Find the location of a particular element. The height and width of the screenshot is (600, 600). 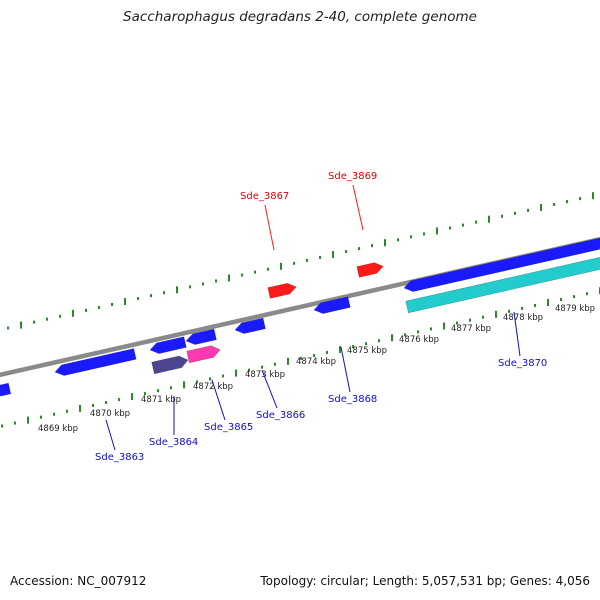

kbp-label: 4873 kbp is located at coordinates (265, 375).